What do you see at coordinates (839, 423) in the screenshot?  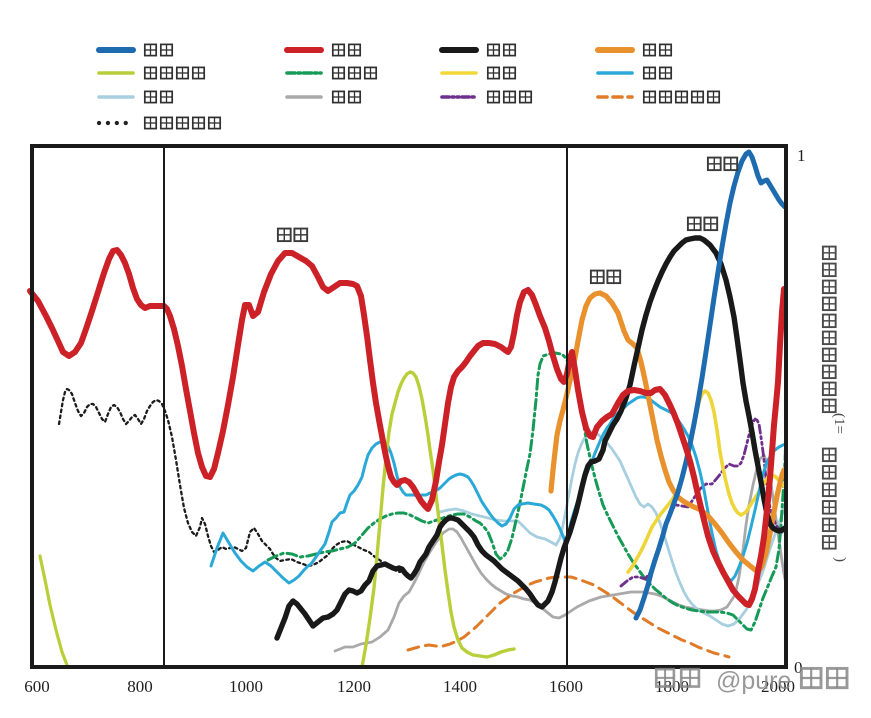 I see `svg-text: (1=` at bounding box center [839, 423].